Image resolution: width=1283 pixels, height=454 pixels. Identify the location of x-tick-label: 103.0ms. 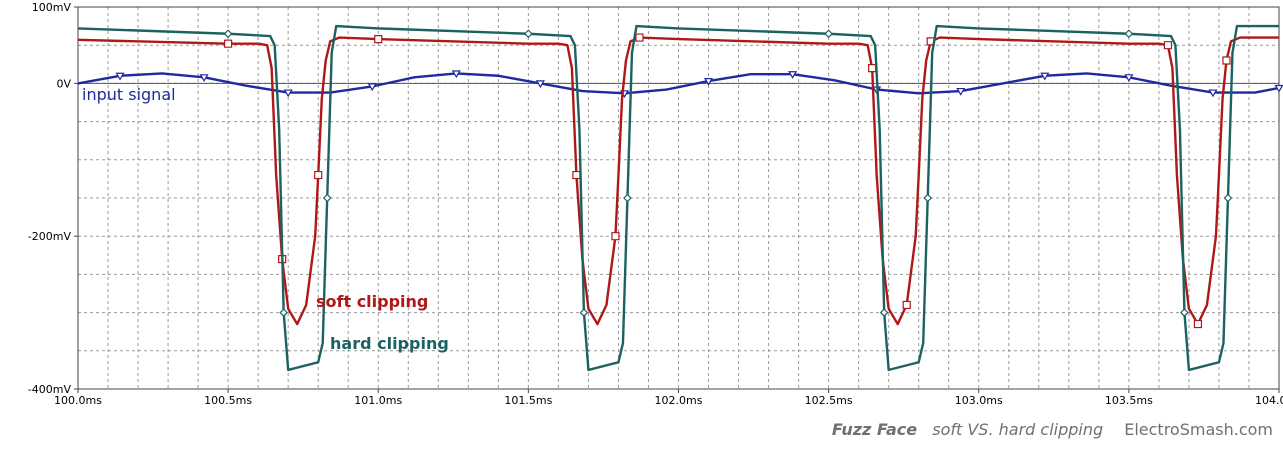
(979, 400).